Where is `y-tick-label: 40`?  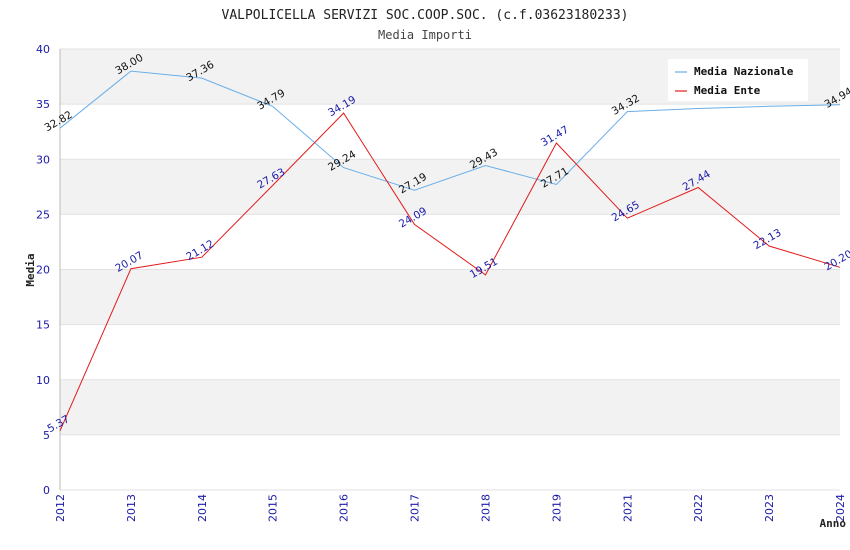
y-tick-label: 40 is located at coordinates (43, 49).